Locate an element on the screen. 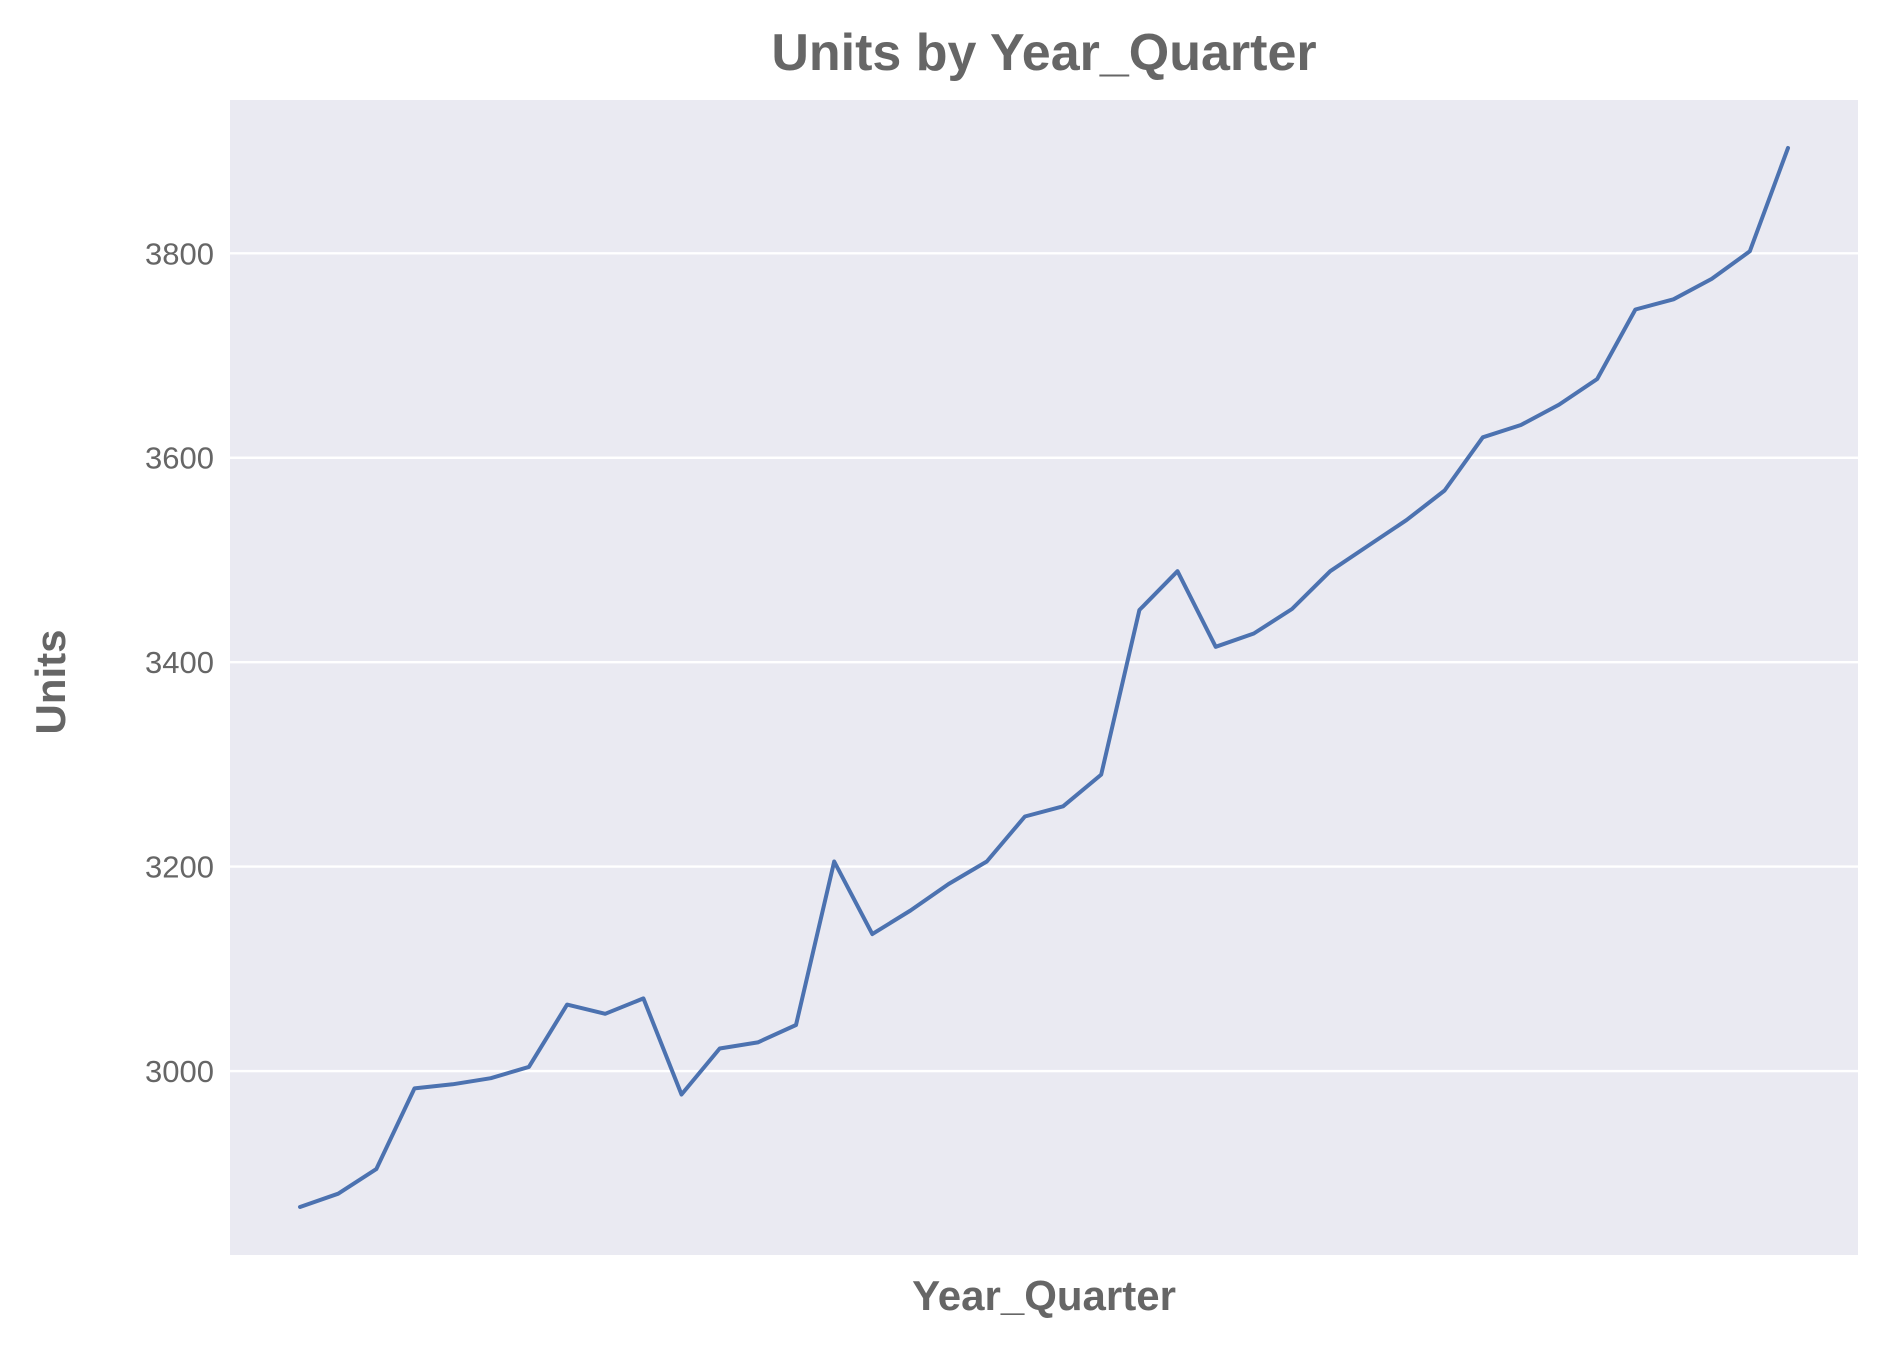 The height and width of the screenshot is (1345, 1882). y-tick-label: 3400 is located at coordinates (179, 662).